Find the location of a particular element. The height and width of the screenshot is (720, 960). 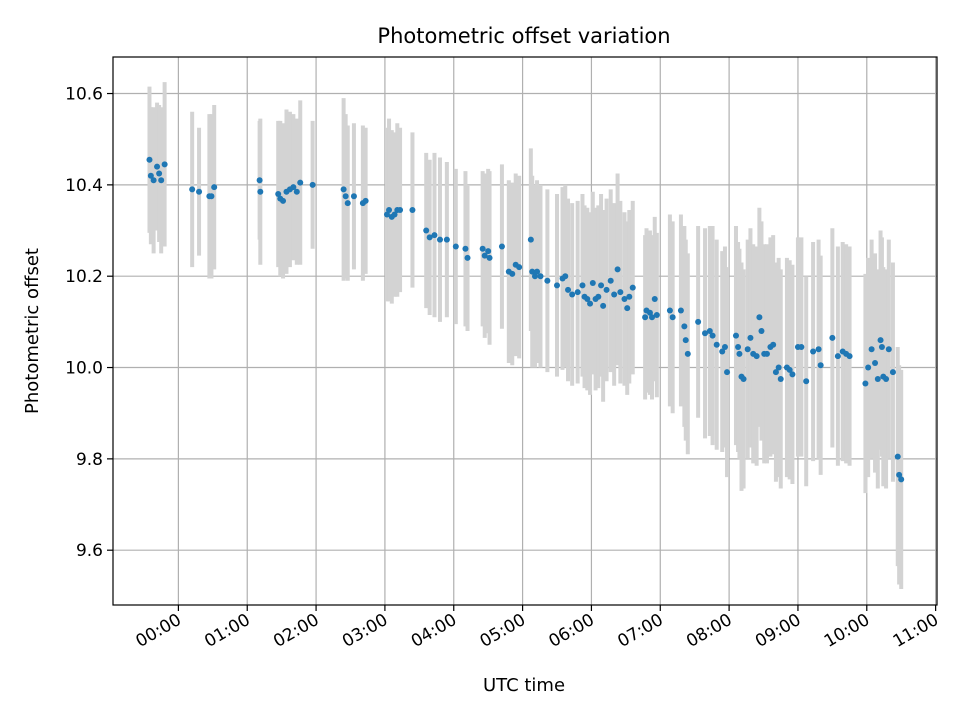

y-axis-label: Photometric offset is located at coordinates (32, 331).